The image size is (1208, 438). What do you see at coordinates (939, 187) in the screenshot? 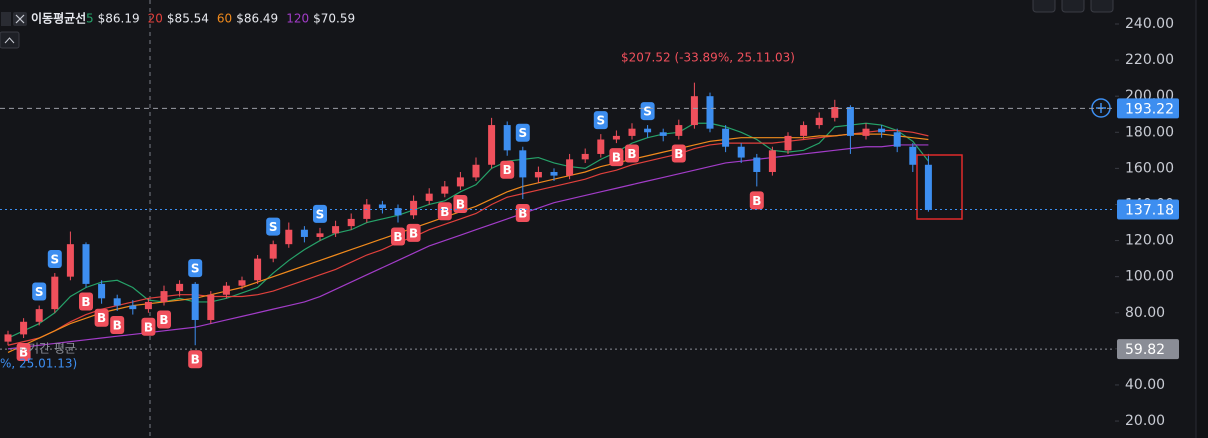
I see `highlight-box` at bounding box center [939, 187].